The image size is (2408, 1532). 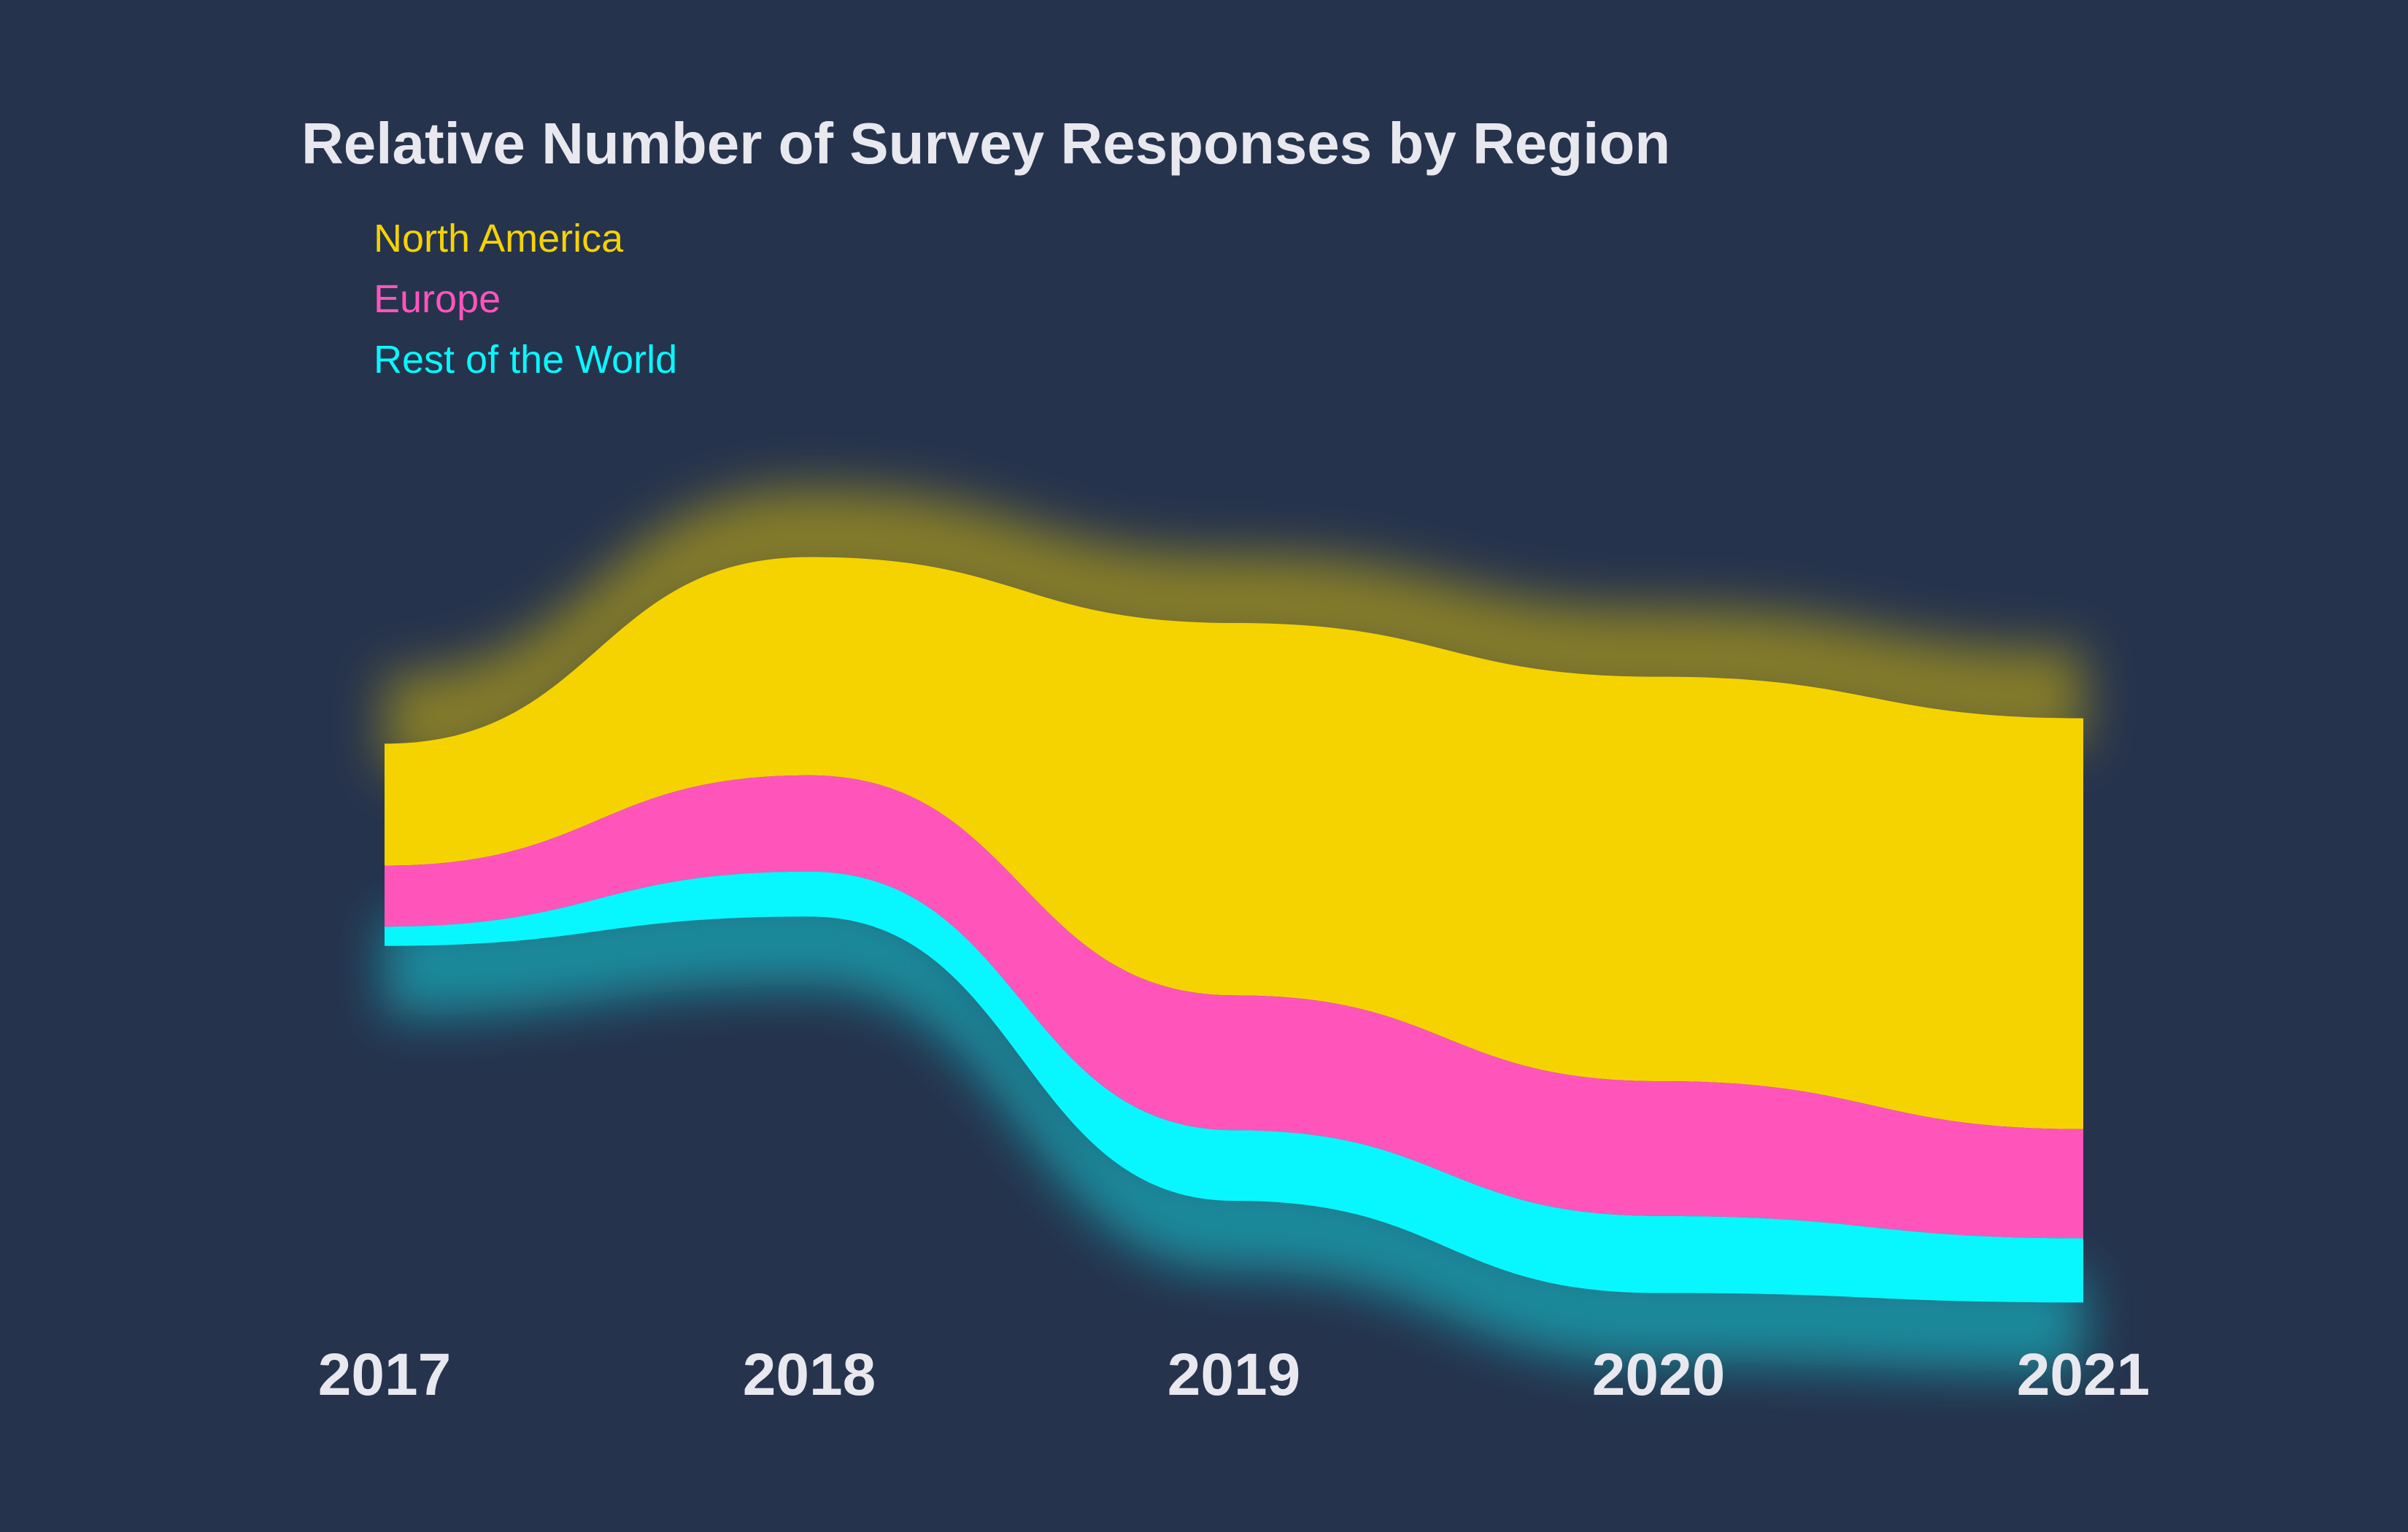 What do you see at coordinates (437, 299) in the screenshot?
I see `legend-item-europe: Europe` at bounding box center [437, 299].